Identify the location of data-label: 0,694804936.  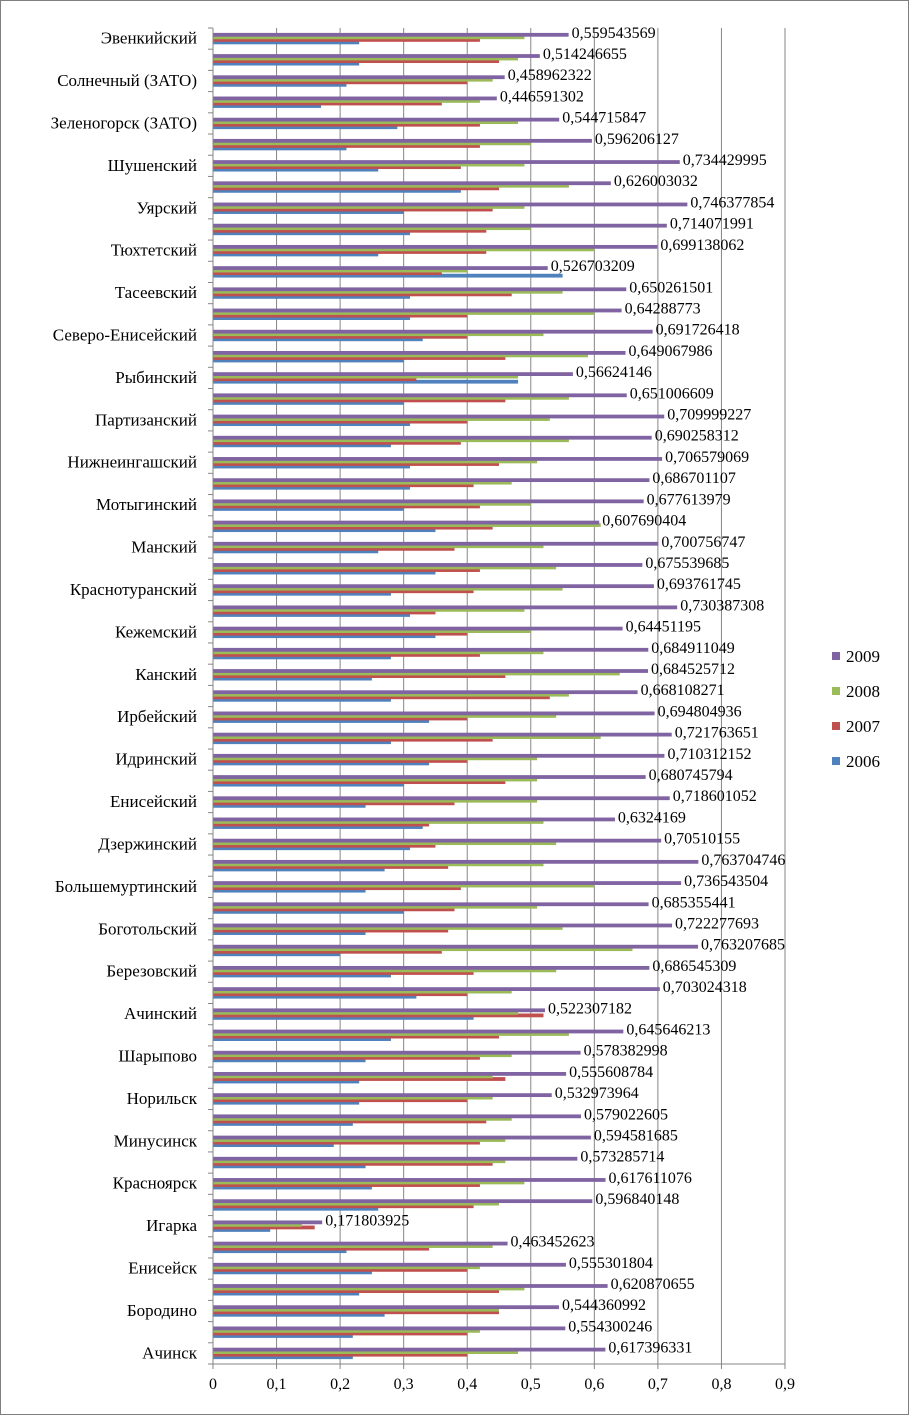
(700, 711).